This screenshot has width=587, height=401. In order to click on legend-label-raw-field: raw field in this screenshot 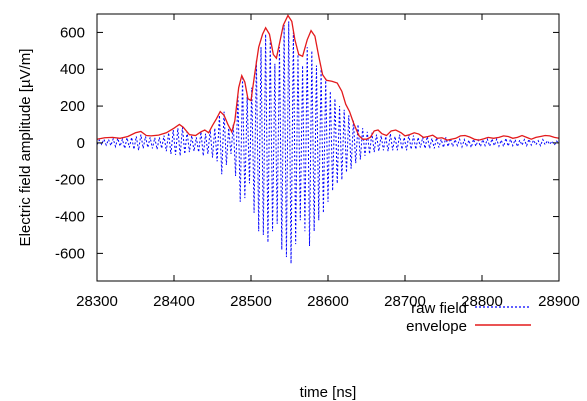, I will do `click(439, 308)`.